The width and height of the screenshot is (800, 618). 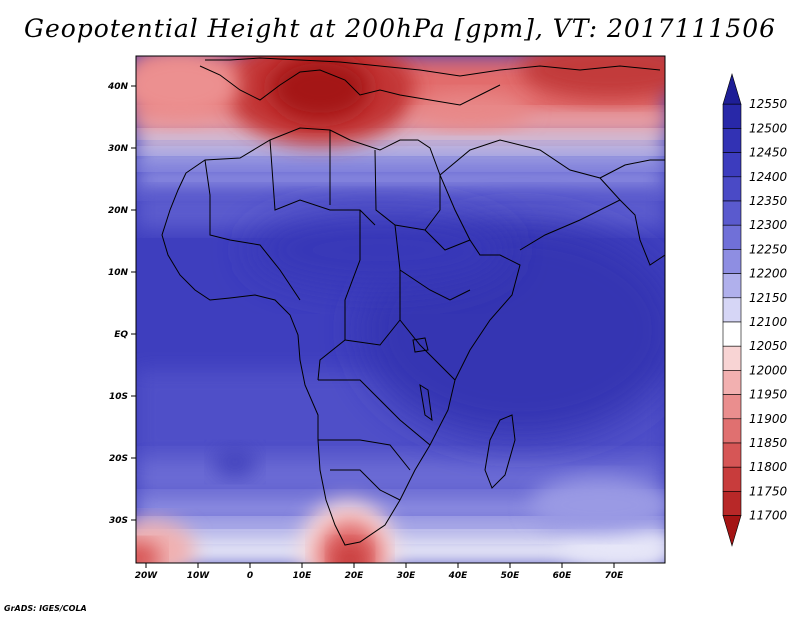 What do you see at coordinates (45, 608) in the screenshot?
I see `grads-credit: GrADS: IGES/COLA` at bounding box center [45, 608].